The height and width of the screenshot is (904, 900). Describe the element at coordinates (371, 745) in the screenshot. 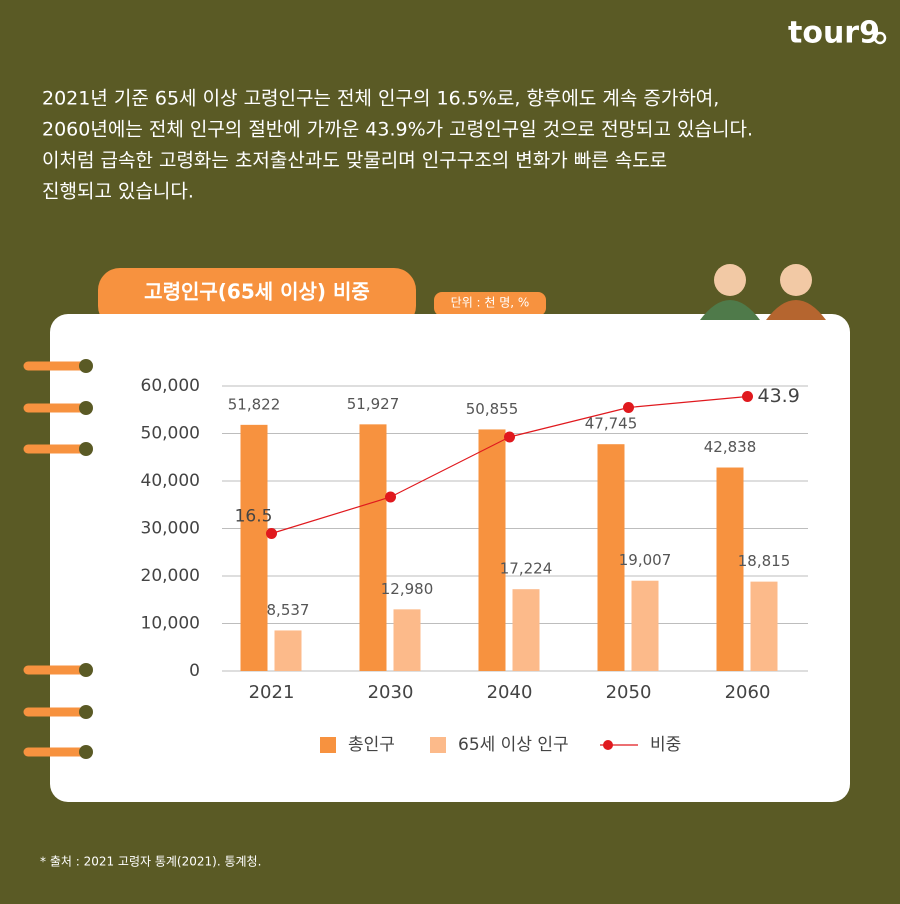

I see `legend-label: 총인구` at that location.